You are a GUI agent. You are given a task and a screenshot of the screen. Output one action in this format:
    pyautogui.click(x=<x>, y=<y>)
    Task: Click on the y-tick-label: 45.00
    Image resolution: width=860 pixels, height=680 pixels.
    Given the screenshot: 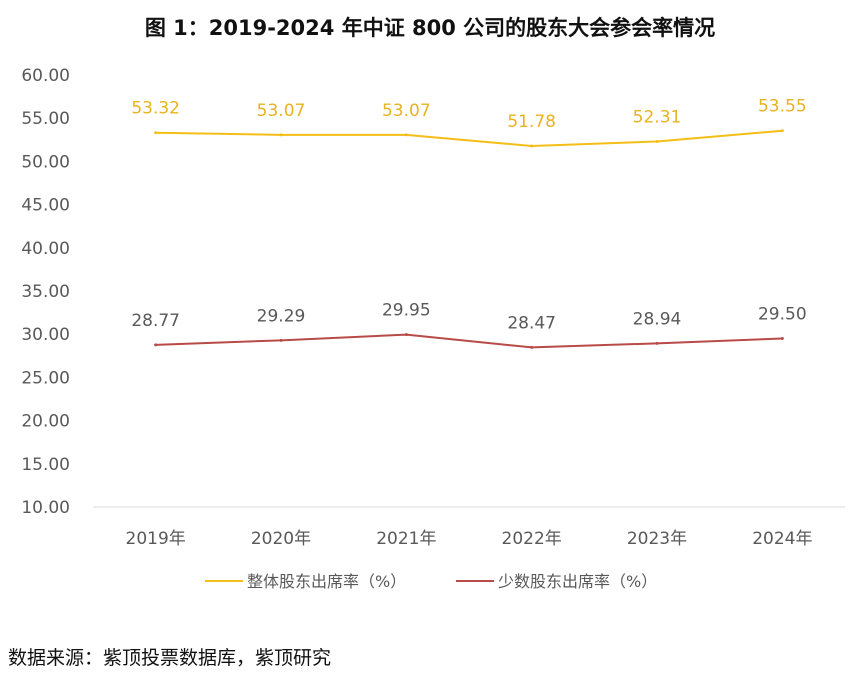 What is the action you would take?
    pyautogui.click(x=45, y=206)
    